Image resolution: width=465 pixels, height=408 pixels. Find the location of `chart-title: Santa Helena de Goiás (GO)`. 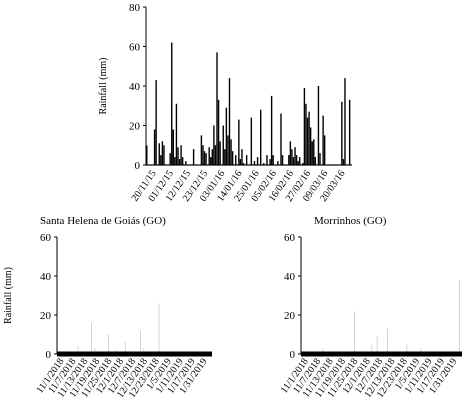

chart-title: Santa Helena de Goiás (GO) is located at coordinates (103, 221).